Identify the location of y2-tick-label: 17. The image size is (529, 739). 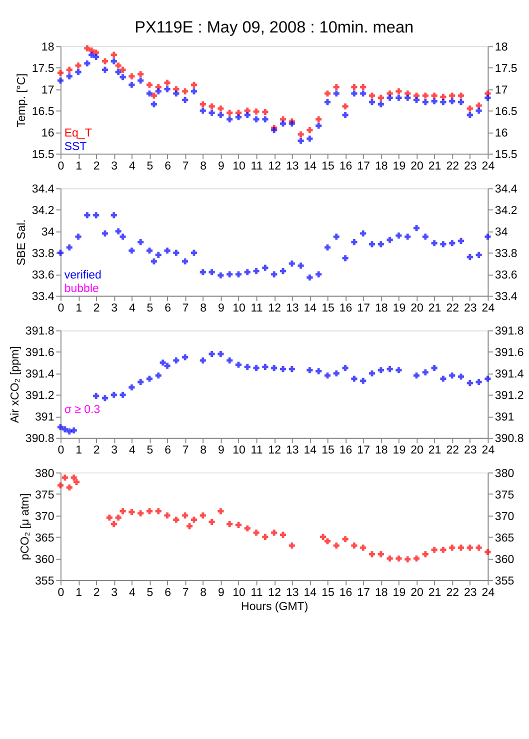
(501, 90).